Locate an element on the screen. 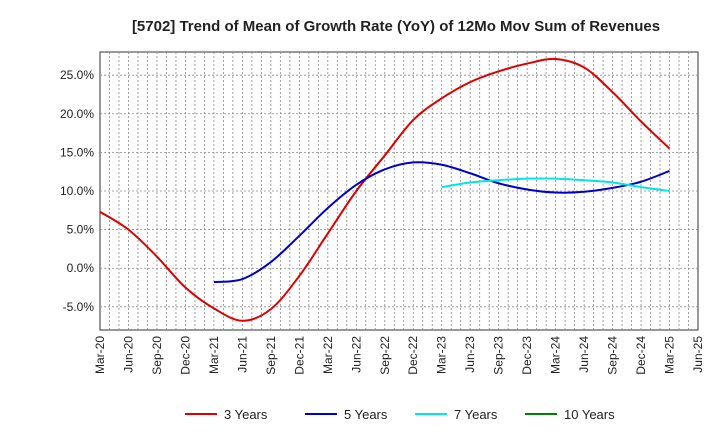  y-tick-label: 25.0% is located at coordinates (77, 75).